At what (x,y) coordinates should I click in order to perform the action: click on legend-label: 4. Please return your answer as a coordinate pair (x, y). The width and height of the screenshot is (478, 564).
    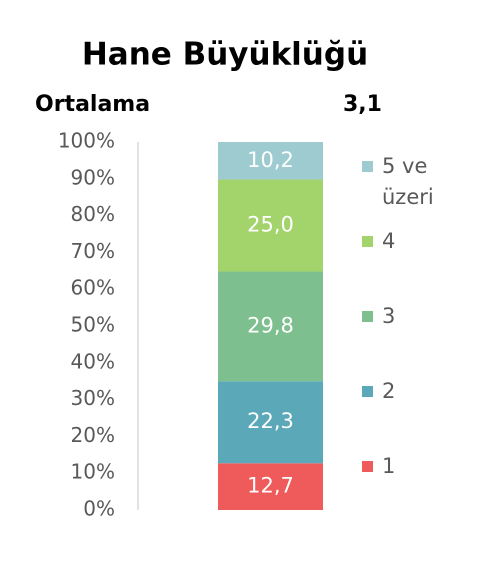
    Looking at the image, I should click on (389, 241).